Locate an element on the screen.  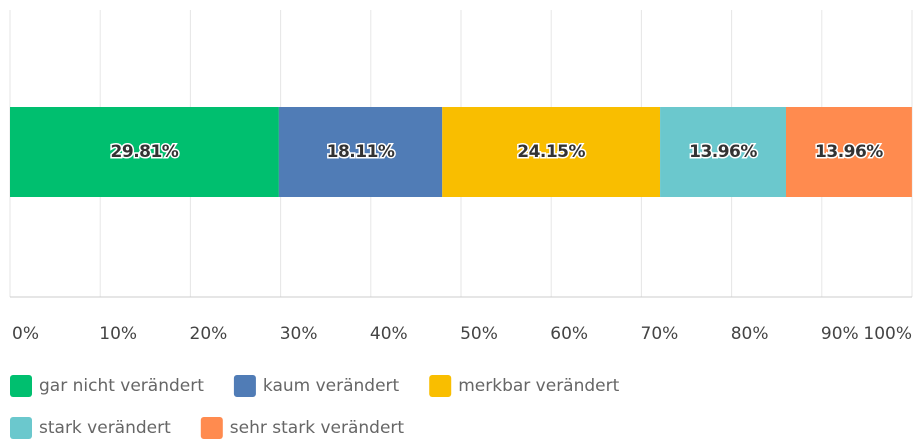
legend-label: sehr stark verändert is located at coordinates (317, 428).